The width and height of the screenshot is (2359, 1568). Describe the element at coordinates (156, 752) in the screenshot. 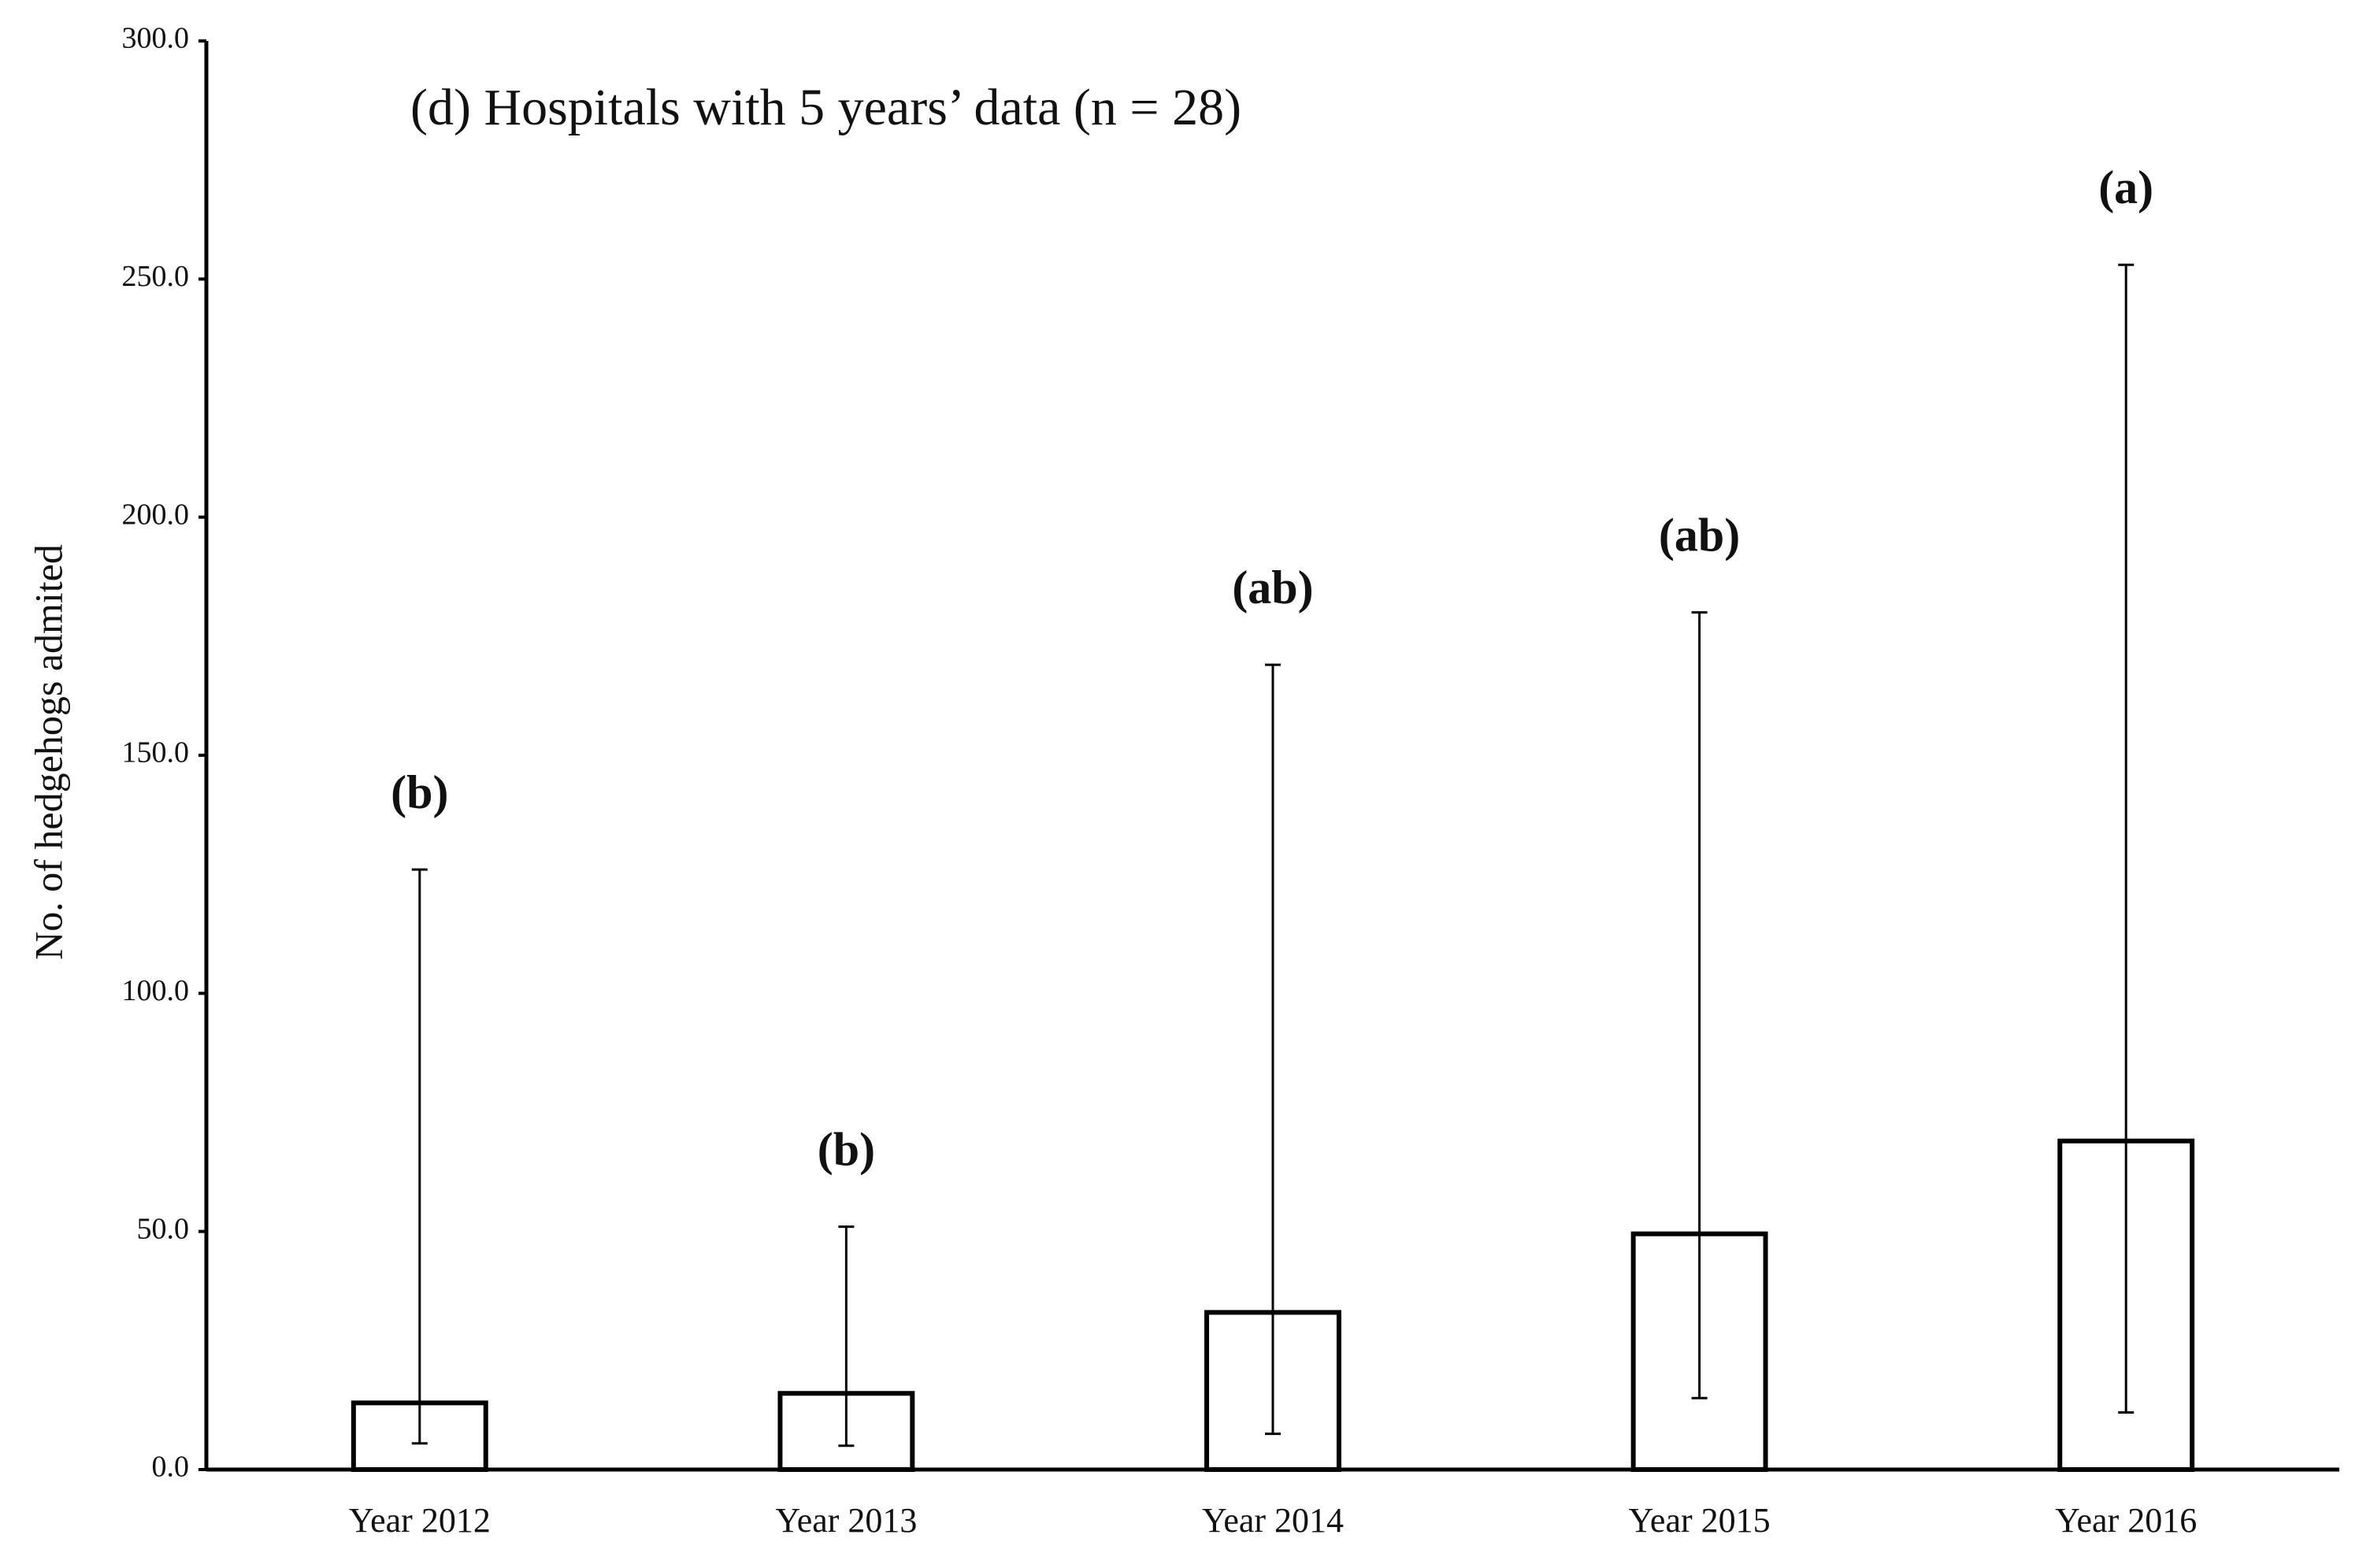

I see `y-tick-label: 150.0` at that location.